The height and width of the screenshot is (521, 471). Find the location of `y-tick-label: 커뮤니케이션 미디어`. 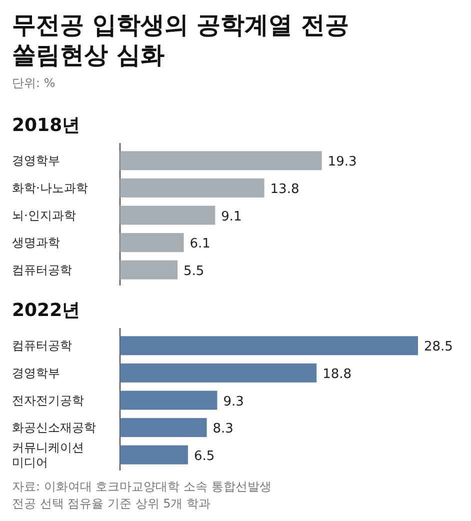

y-tick-label: 커뮤니케이션 미디어 is located at coordinates (48, 455).